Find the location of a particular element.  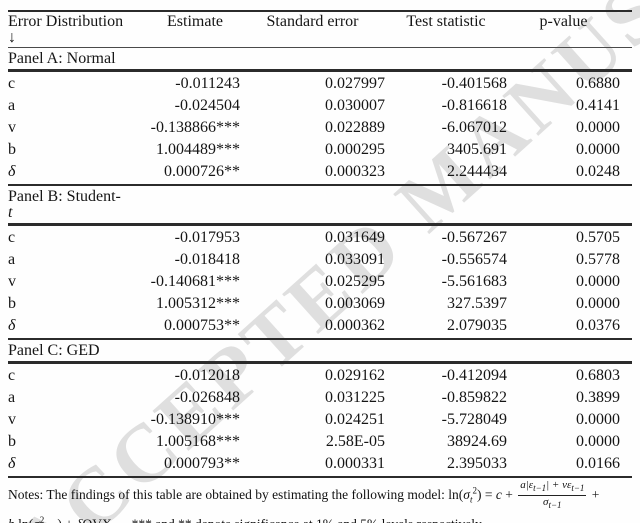

test-statistic-value: -5.561683 is located at coordinates (474, 281).